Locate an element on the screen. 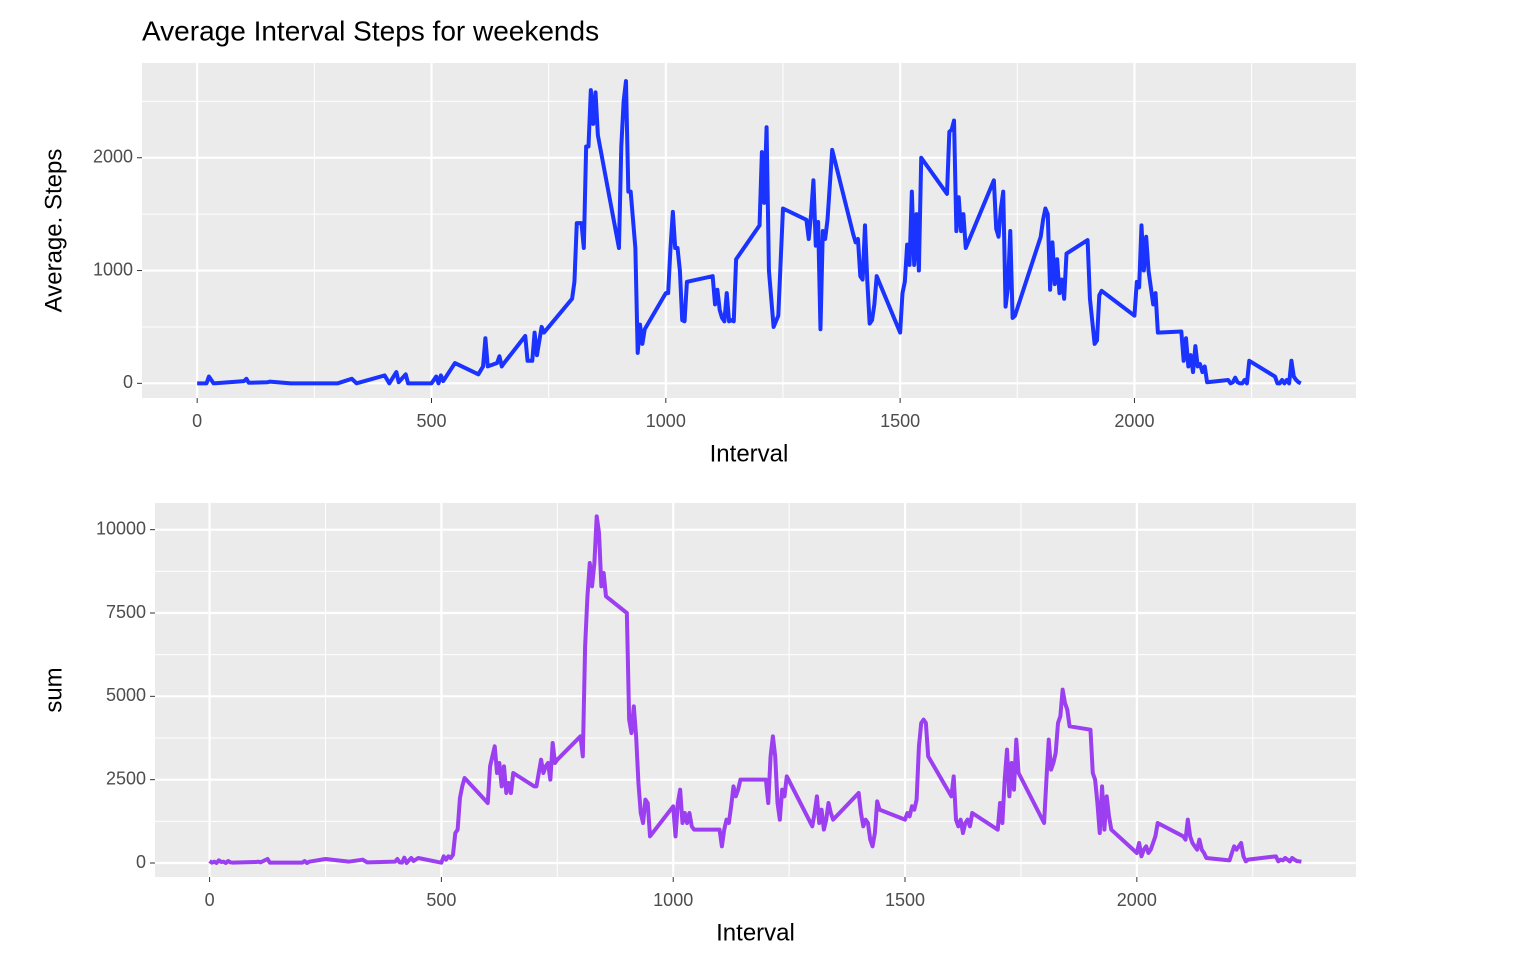 This screenshot has width=1529, height=962. y-axis-title: sum is located at coordinates (53, 689).